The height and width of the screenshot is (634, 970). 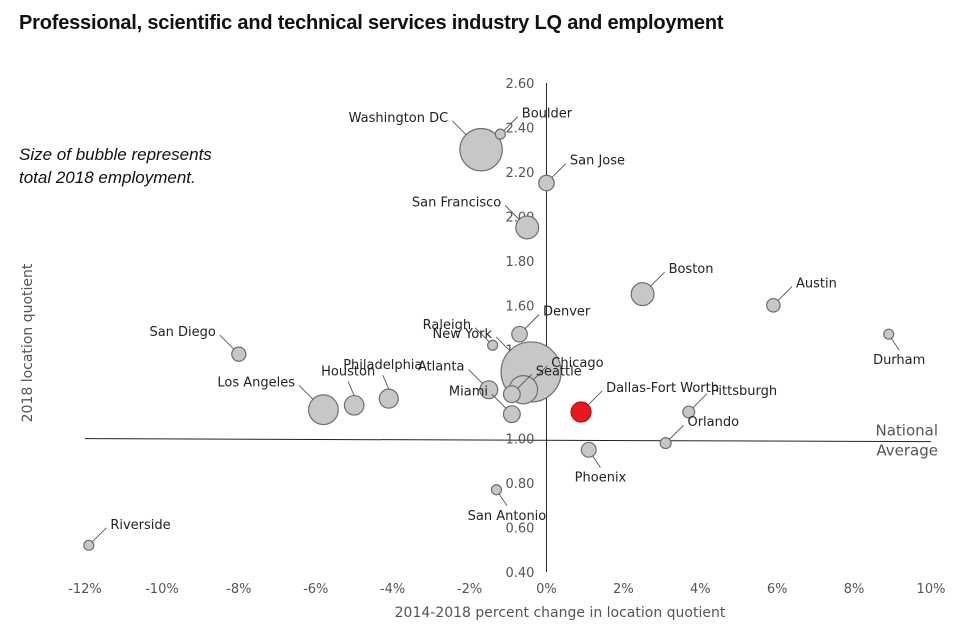 I want to click on leader-line-phoenix, so click(x=596, y=461).